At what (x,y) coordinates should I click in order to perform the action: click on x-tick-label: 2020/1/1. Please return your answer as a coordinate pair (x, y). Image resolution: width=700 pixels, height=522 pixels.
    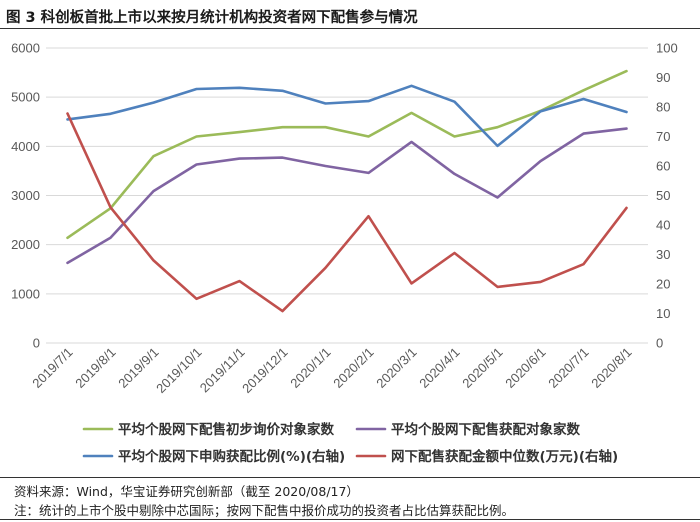
    Looking at the image, I should click on (310, 368).